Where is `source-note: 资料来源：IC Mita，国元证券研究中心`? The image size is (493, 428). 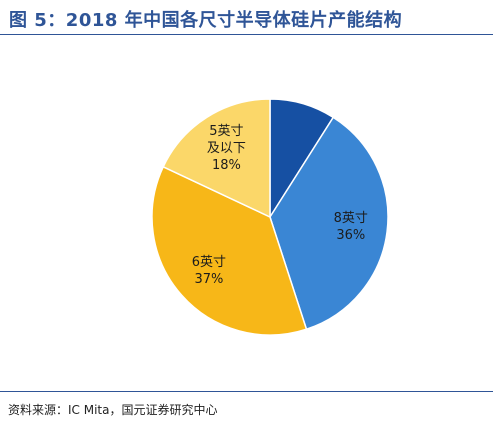
source-note: 资料来源：IC Mita，国元证券研究中心 is located at coordinates (113, 410).